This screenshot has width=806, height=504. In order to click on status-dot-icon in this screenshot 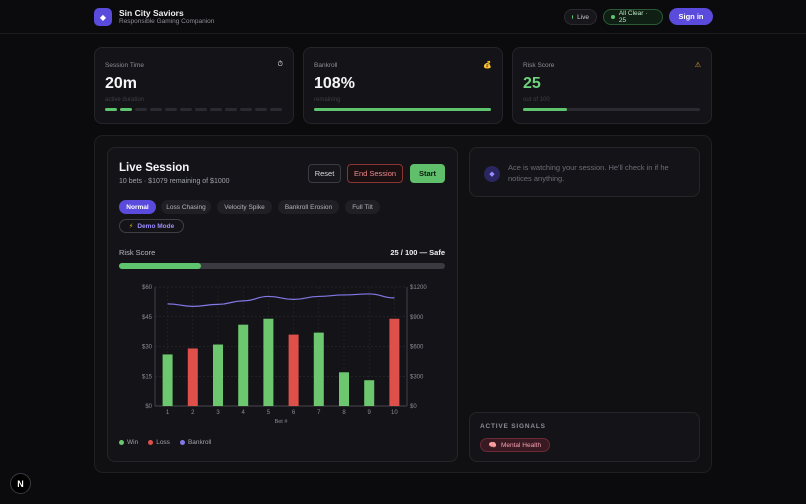, I will do `click(613, 17)`.